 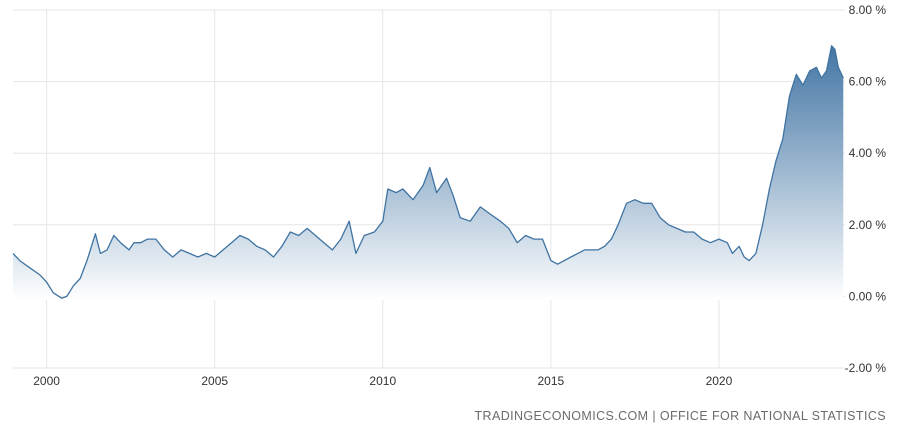 What do you see at coordinates (866, 368) in the screenshot?
I see `y-tick-label: -2.00 %` at bounding box center [866, 368].